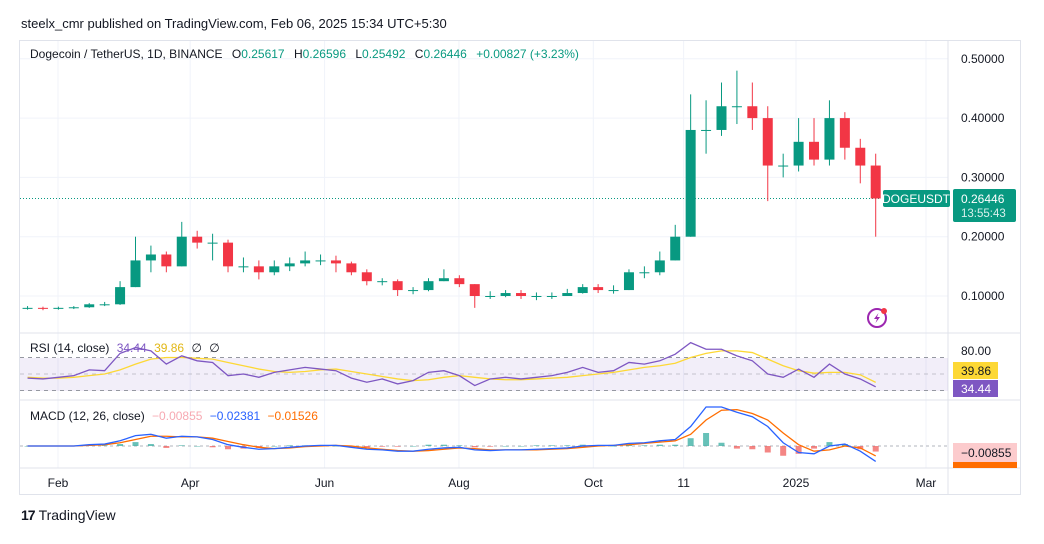 This screenshot has width=1044, height=544. What do you see at coordinates (324, 483) in the screenshot?
I see `time-tick-label: Jun` at bounding box center [324, 483].